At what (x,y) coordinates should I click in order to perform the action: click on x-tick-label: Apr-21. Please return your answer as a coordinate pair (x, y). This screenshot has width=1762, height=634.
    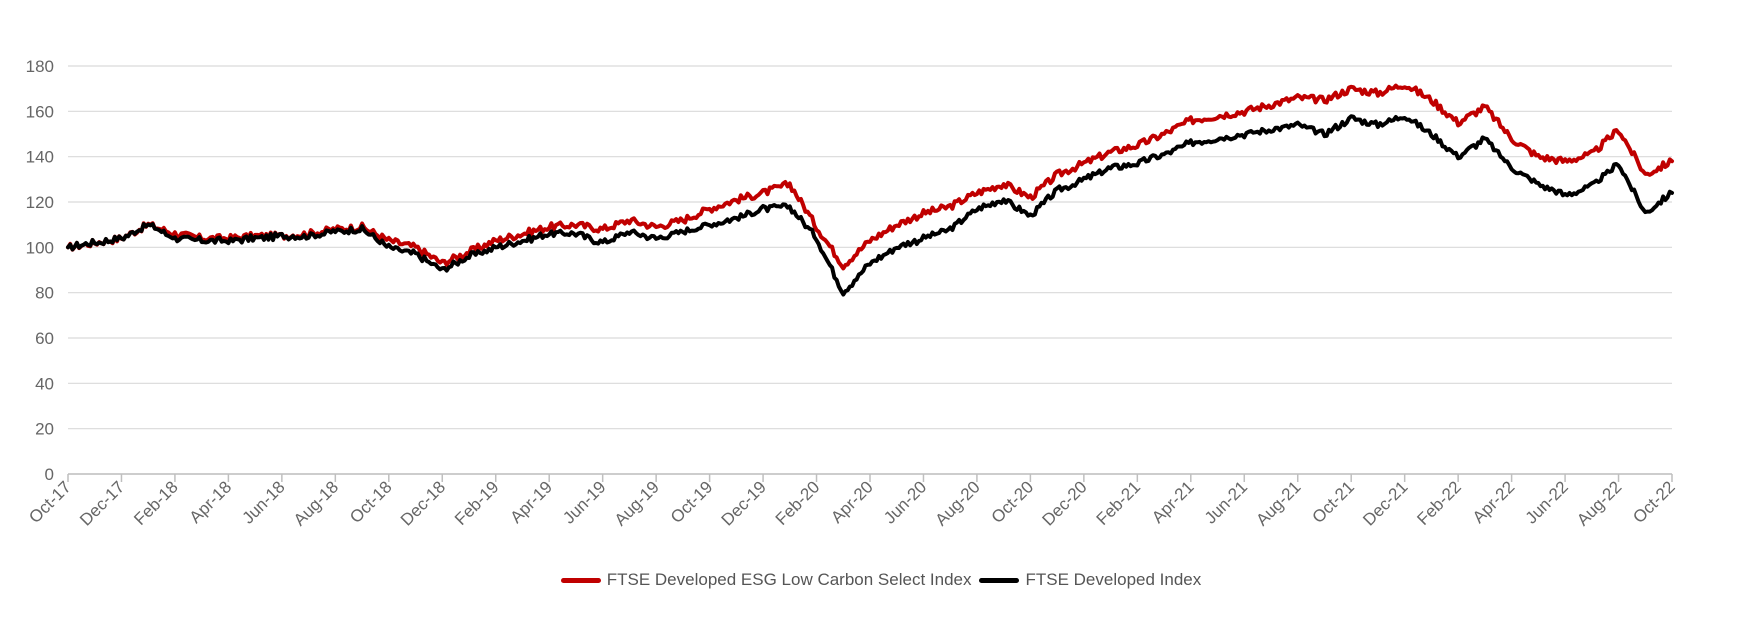
    Looking at the image, I should click on (1173, 502).